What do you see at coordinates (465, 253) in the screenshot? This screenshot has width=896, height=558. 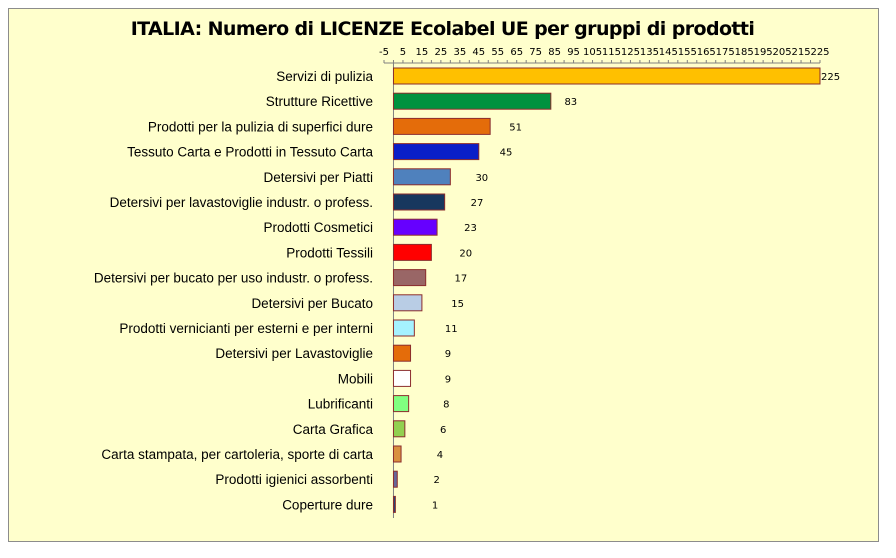 I see `data-label: 20` at bounding box center [465, 253].